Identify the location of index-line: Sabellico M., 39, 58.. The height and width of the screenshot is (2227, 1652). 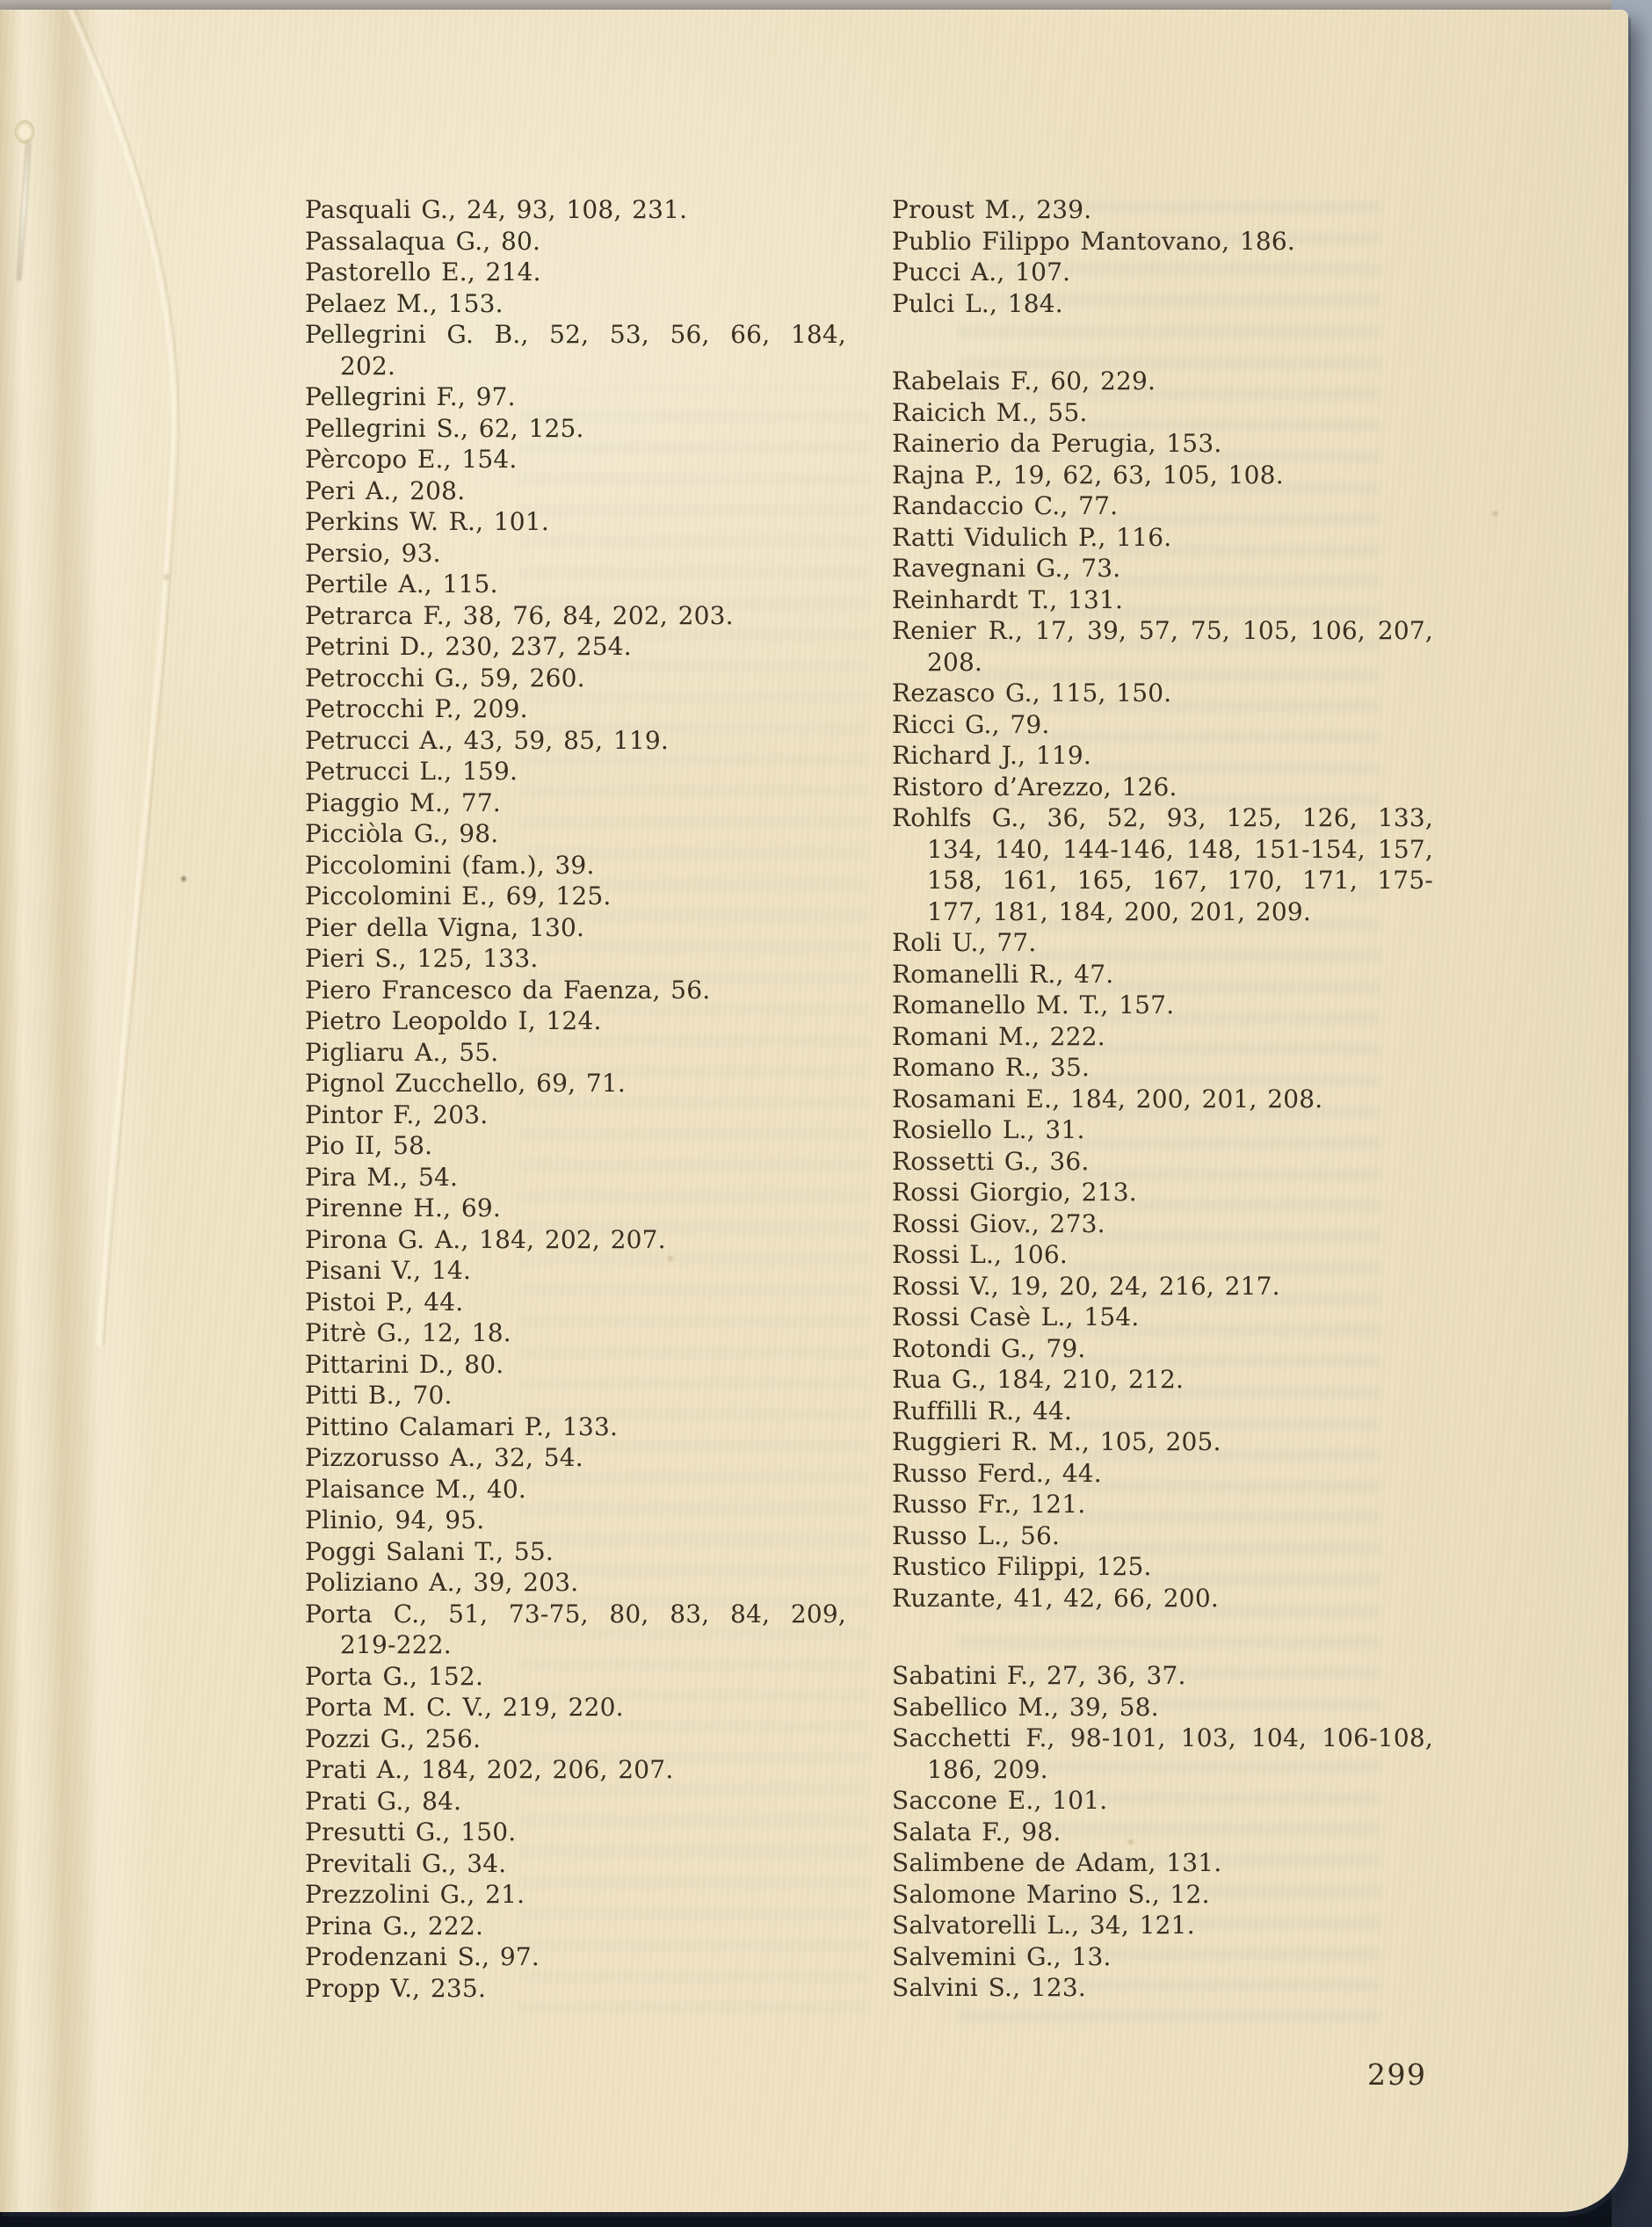
(1026, 1707).